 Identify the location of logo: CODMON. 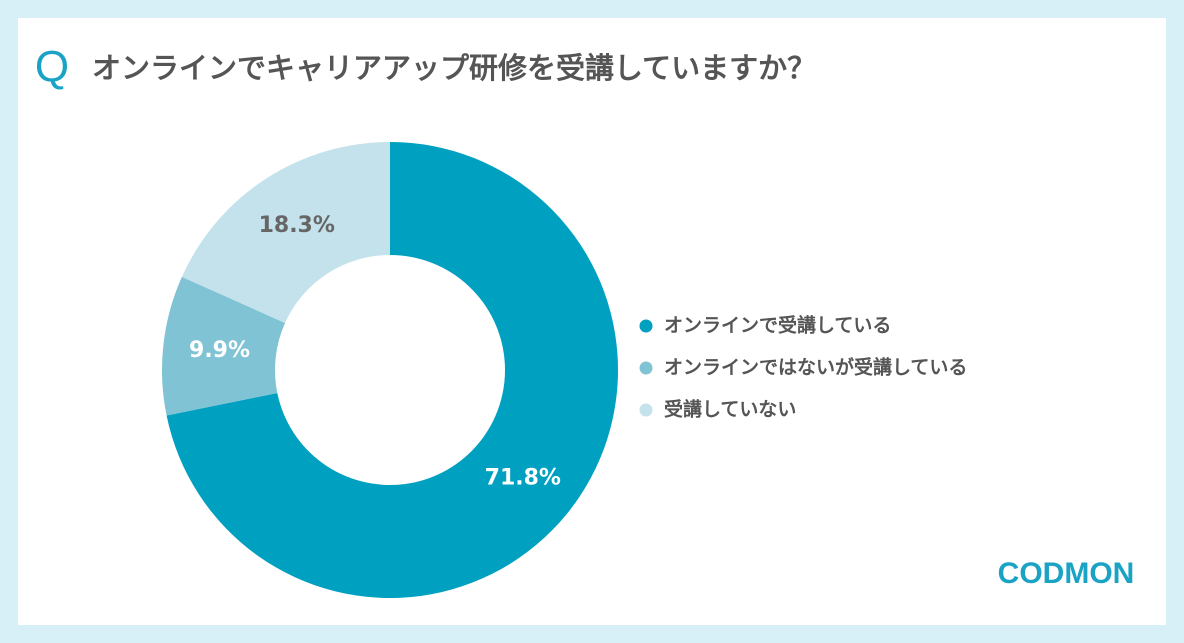
(1066, 573).